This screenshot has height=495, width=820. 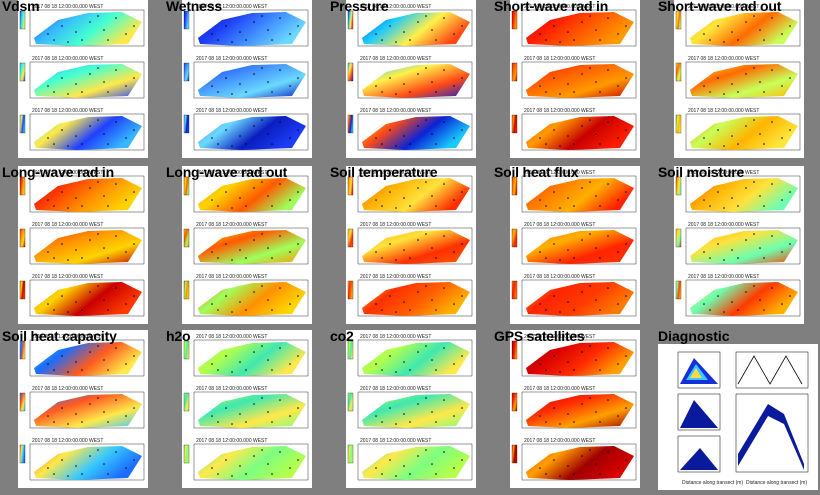 I want to click on diag-left-mid, so click(x=699, y=412).